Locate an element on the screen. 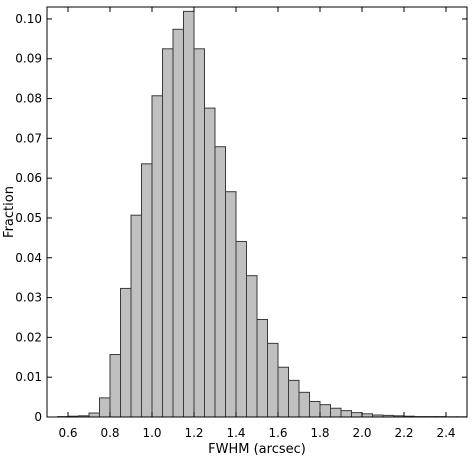 The height and width of the screenshot is (460, 474). y-tick-label: 0.02 is located at coordinates (28, 337).